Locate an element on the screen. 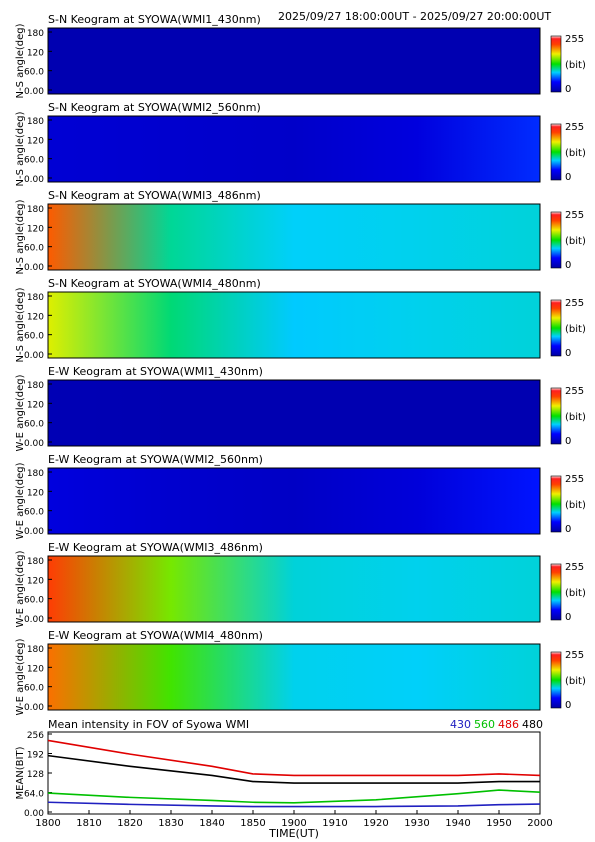 Image resolution: width=595 pixels, height=842 pixels. y-tick-label: 192 is located at coordinates (35, 756).